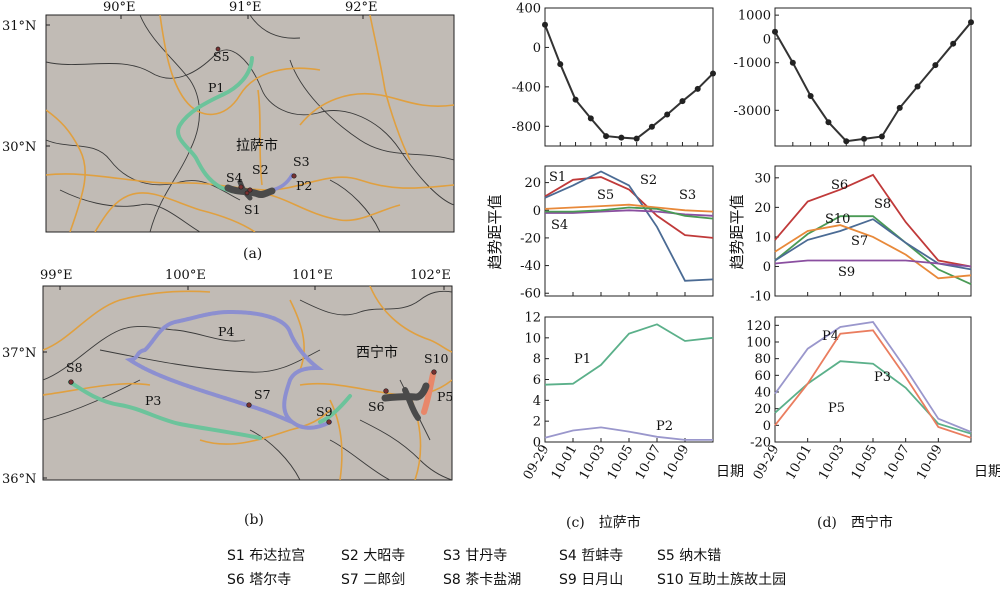 The height and width of the screenshot is (589, 1000). What do you see at coordinates (837, 219) in the screenshot?
I see `series-label-d-mid-S10: S10` at bounding box center [837, 219].